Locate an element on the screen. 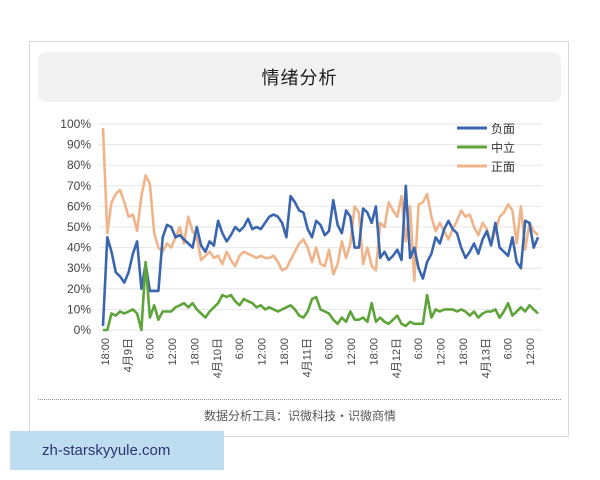 The width and height of the screenshot is (600, 480). y-tick-label: 30% is located at coordinates (79, 268).